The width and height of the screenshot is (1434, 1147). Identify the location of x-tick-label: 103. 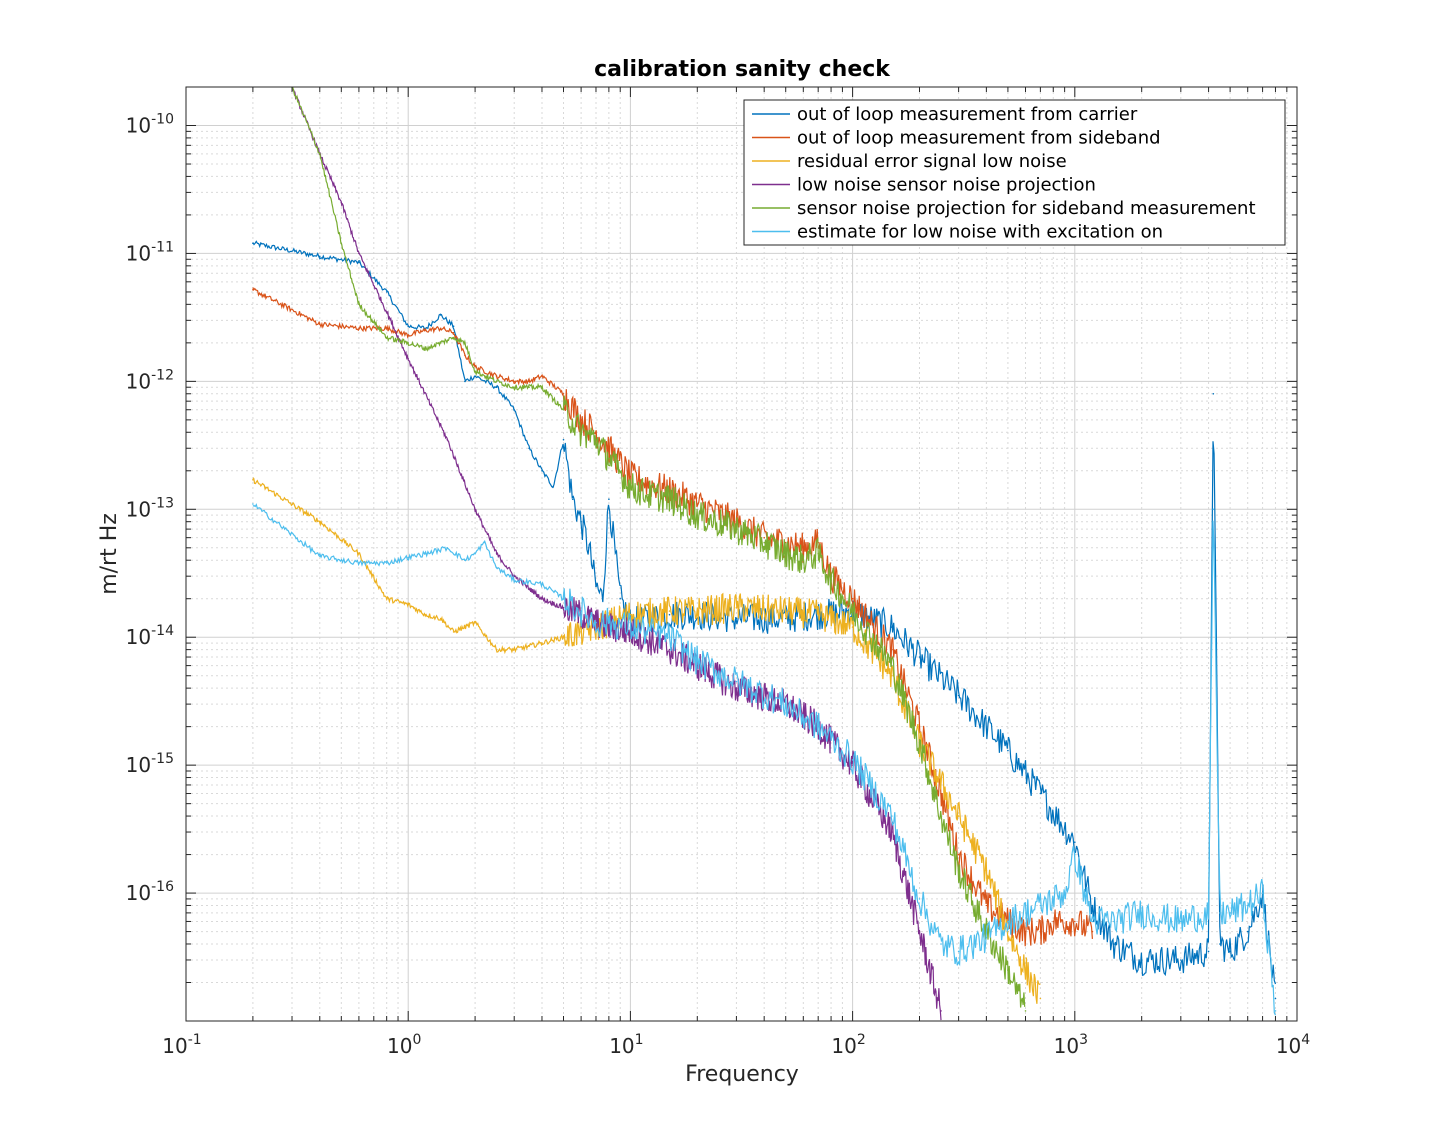
(1071, 1045).